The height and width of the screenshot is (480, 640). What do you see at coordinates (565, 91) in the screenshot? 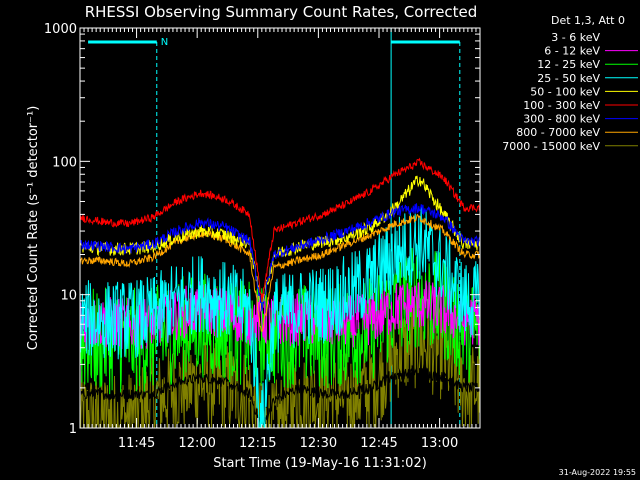
I see `legend-label: 50 - 100 keV` at bounding box center [565, 91].